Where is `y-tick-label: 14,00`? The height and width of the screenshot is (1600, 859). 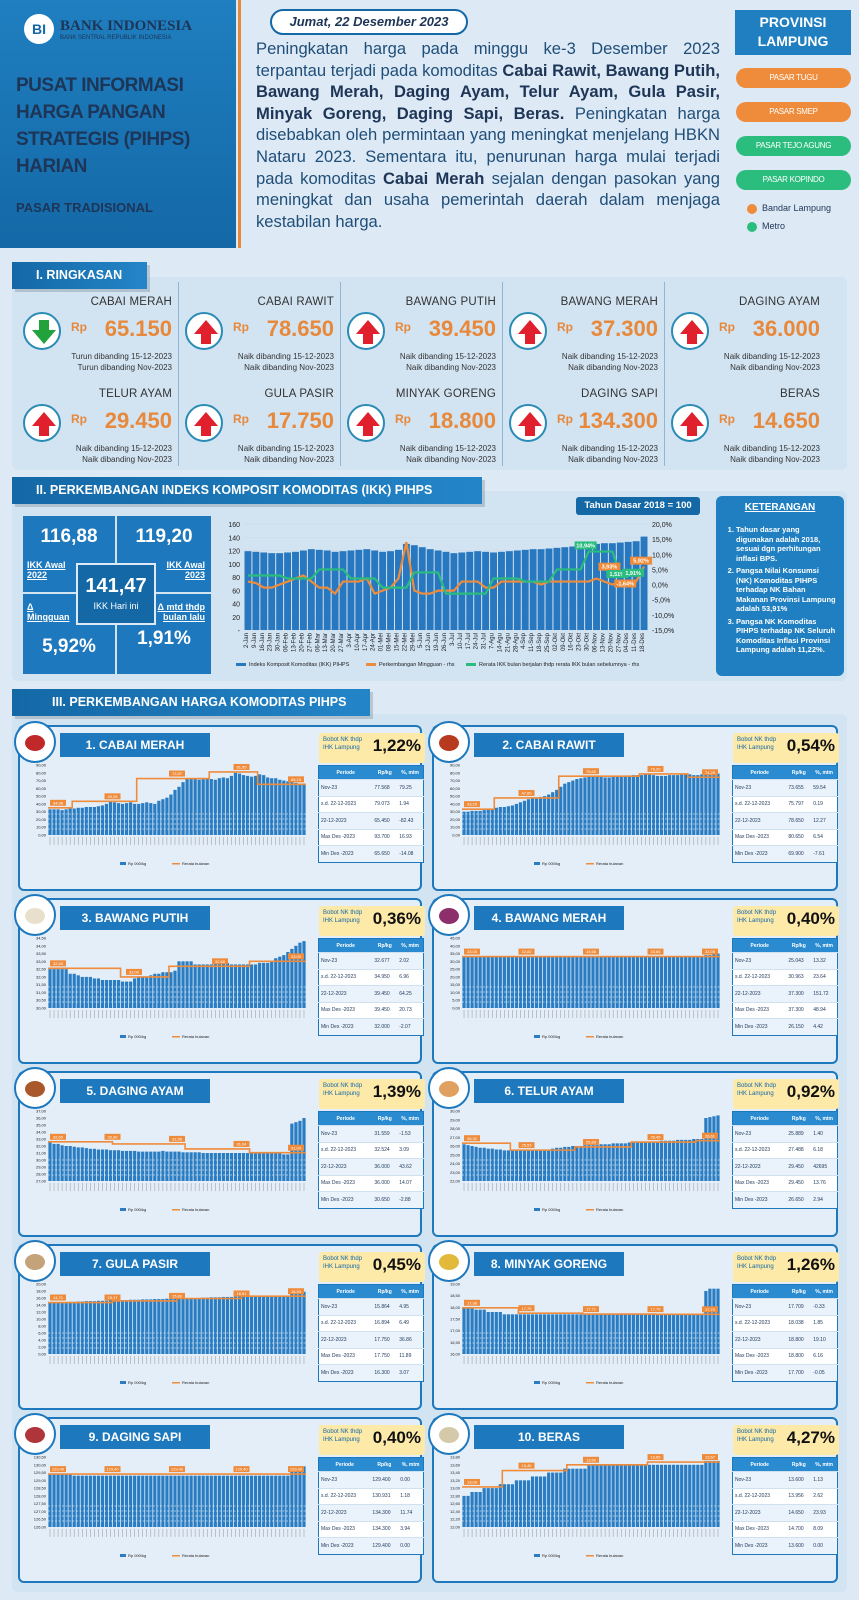
y-tick-label: 14,00 is located at coordinates (41, 1305).